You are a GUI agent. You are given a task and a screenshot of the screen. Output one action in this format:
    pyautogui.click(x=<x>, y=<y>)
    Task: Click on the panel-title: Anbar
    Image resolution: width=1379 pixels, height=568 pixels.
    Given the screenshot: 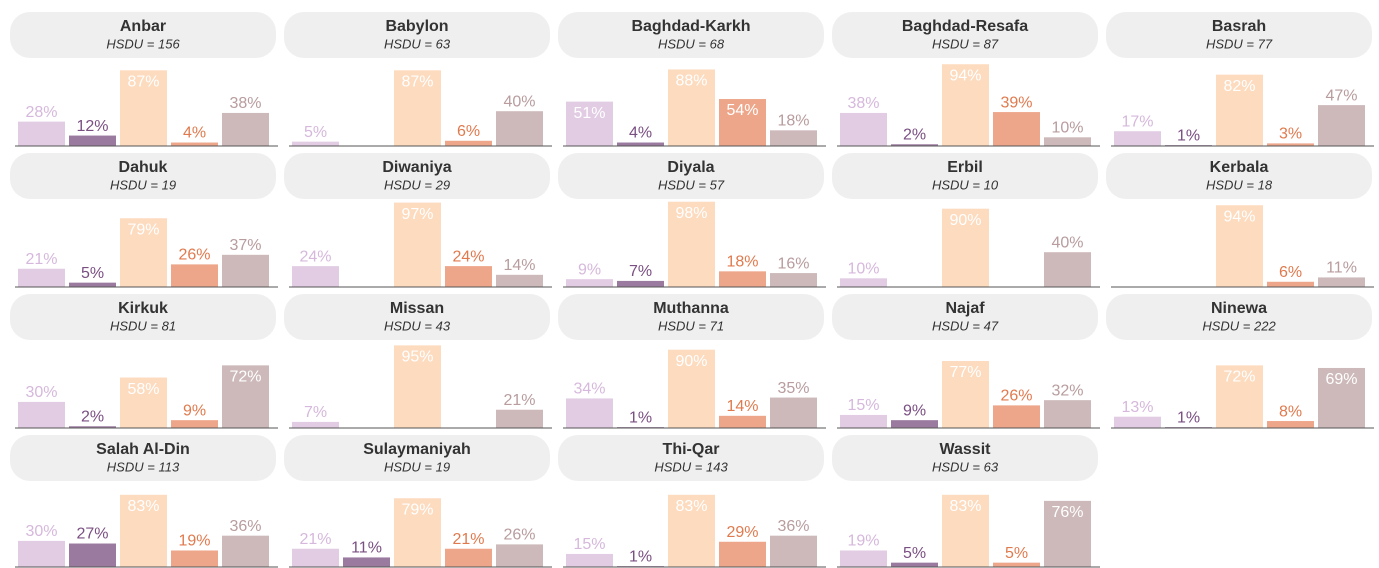 What is the action you would take?
    pyautogui.click(x=143, y=26)
    